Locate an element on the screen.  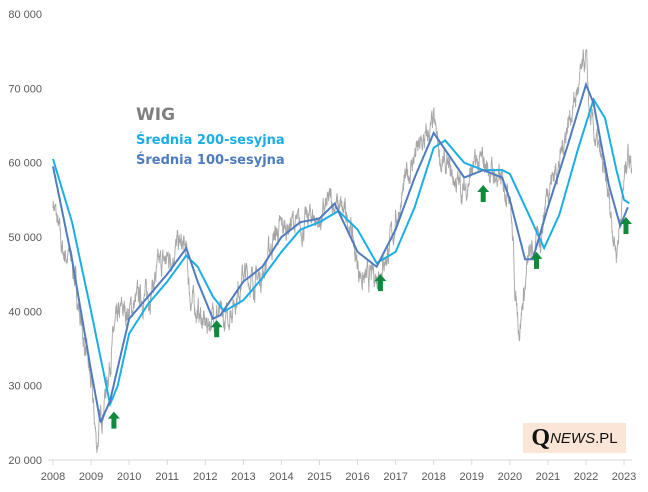
y-tick-label: 30 000 is located at coordinates (25, 387).